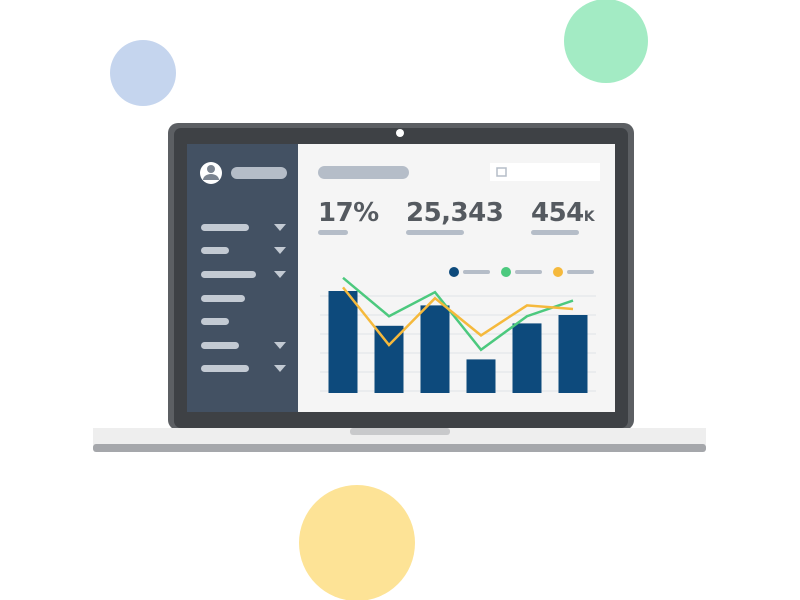 The height and width of the screenshot is (600, 800). What do you see at coordinates (363, 172) in the screenshot?
I see `page-title` at bounding box center [363, 172].